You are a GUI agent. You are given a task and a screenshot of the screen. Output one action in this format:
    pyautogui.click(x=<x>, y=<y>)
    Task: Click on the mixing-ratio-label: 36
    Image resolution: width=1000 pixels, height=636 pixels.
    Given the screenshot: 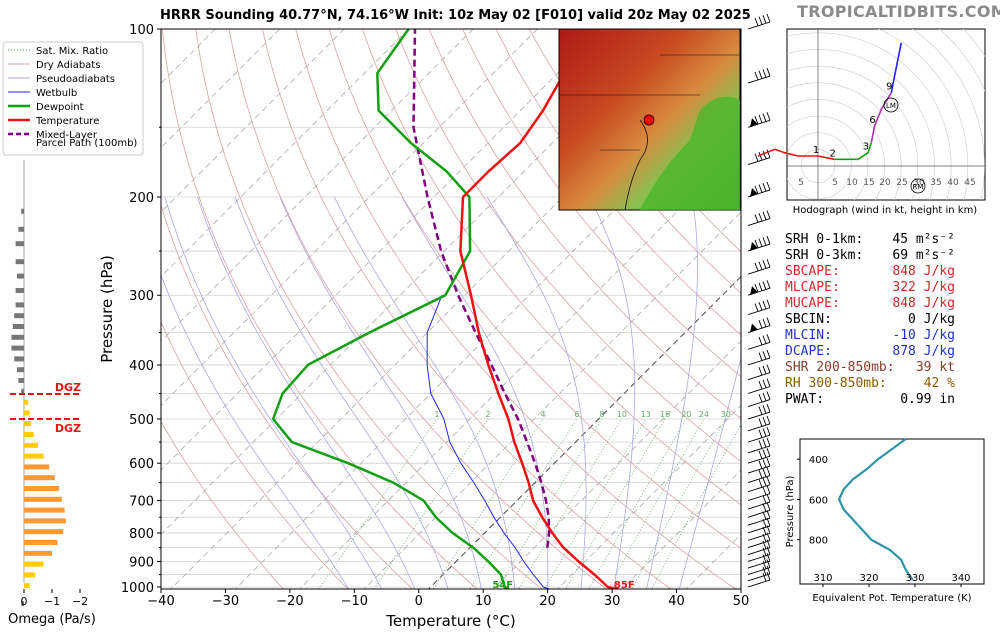 What is the action you would take?
    pyautogui.click(x=744, y=414)
    